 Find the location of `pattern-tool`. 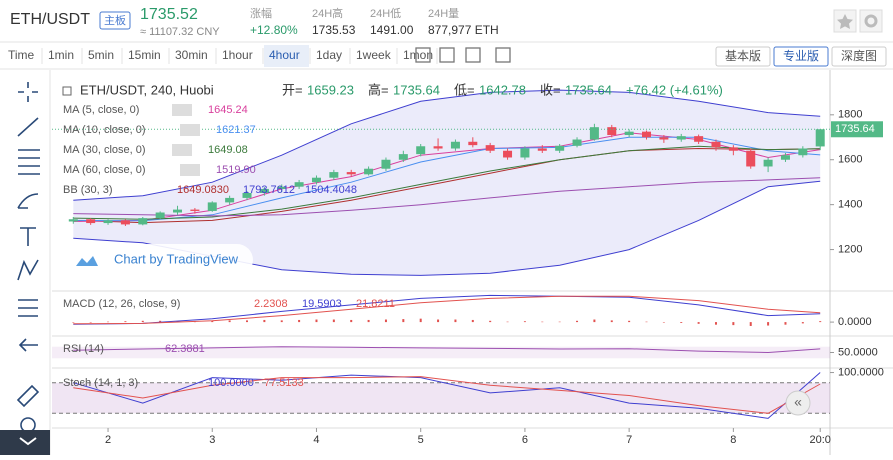

pattern-tool is located at coordinates (28, 270).